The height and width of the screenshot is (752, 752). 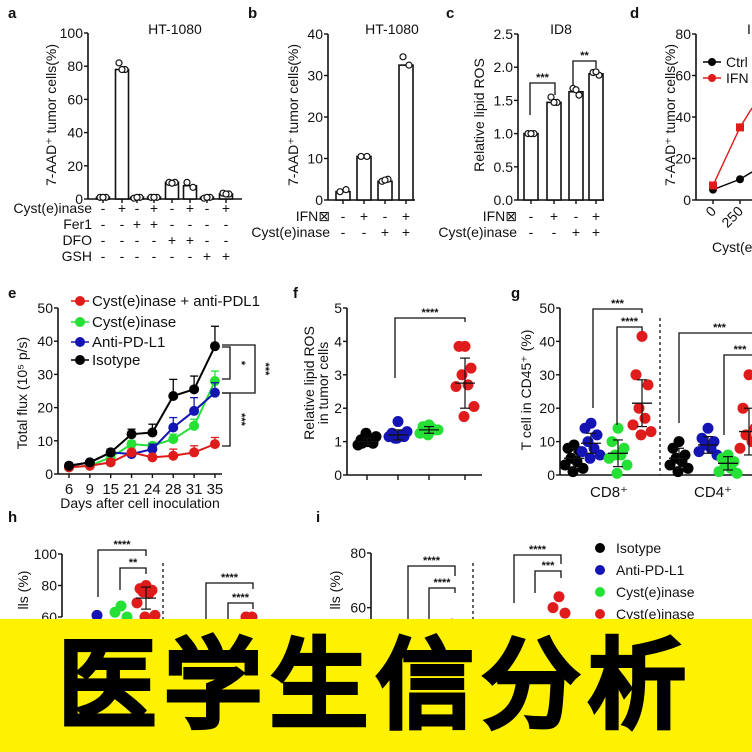 What do you see at coordinates (732, 146) in the screenshot?
I see `series-line` at bounding box center [732, 146].